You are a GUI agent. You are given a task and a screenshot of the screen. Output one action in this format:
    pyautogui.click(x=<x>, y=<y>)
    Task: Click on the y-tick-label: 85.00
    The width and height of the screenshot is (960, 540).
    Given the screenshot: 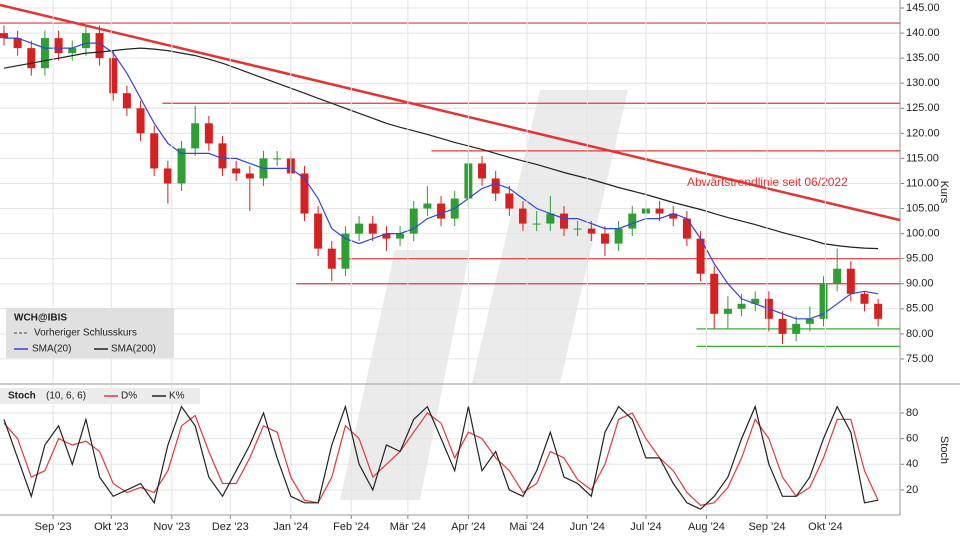 What is the action you would take?
    pyautogui.click(x=920, y=309)
    